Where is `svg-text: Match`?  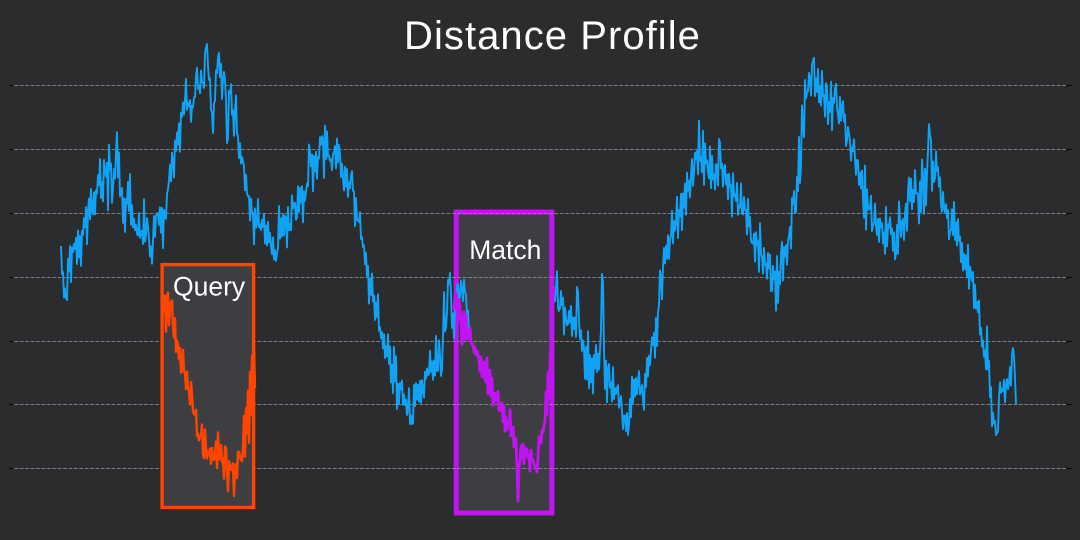 svg-text: Match is located at coordinates (505, 250).